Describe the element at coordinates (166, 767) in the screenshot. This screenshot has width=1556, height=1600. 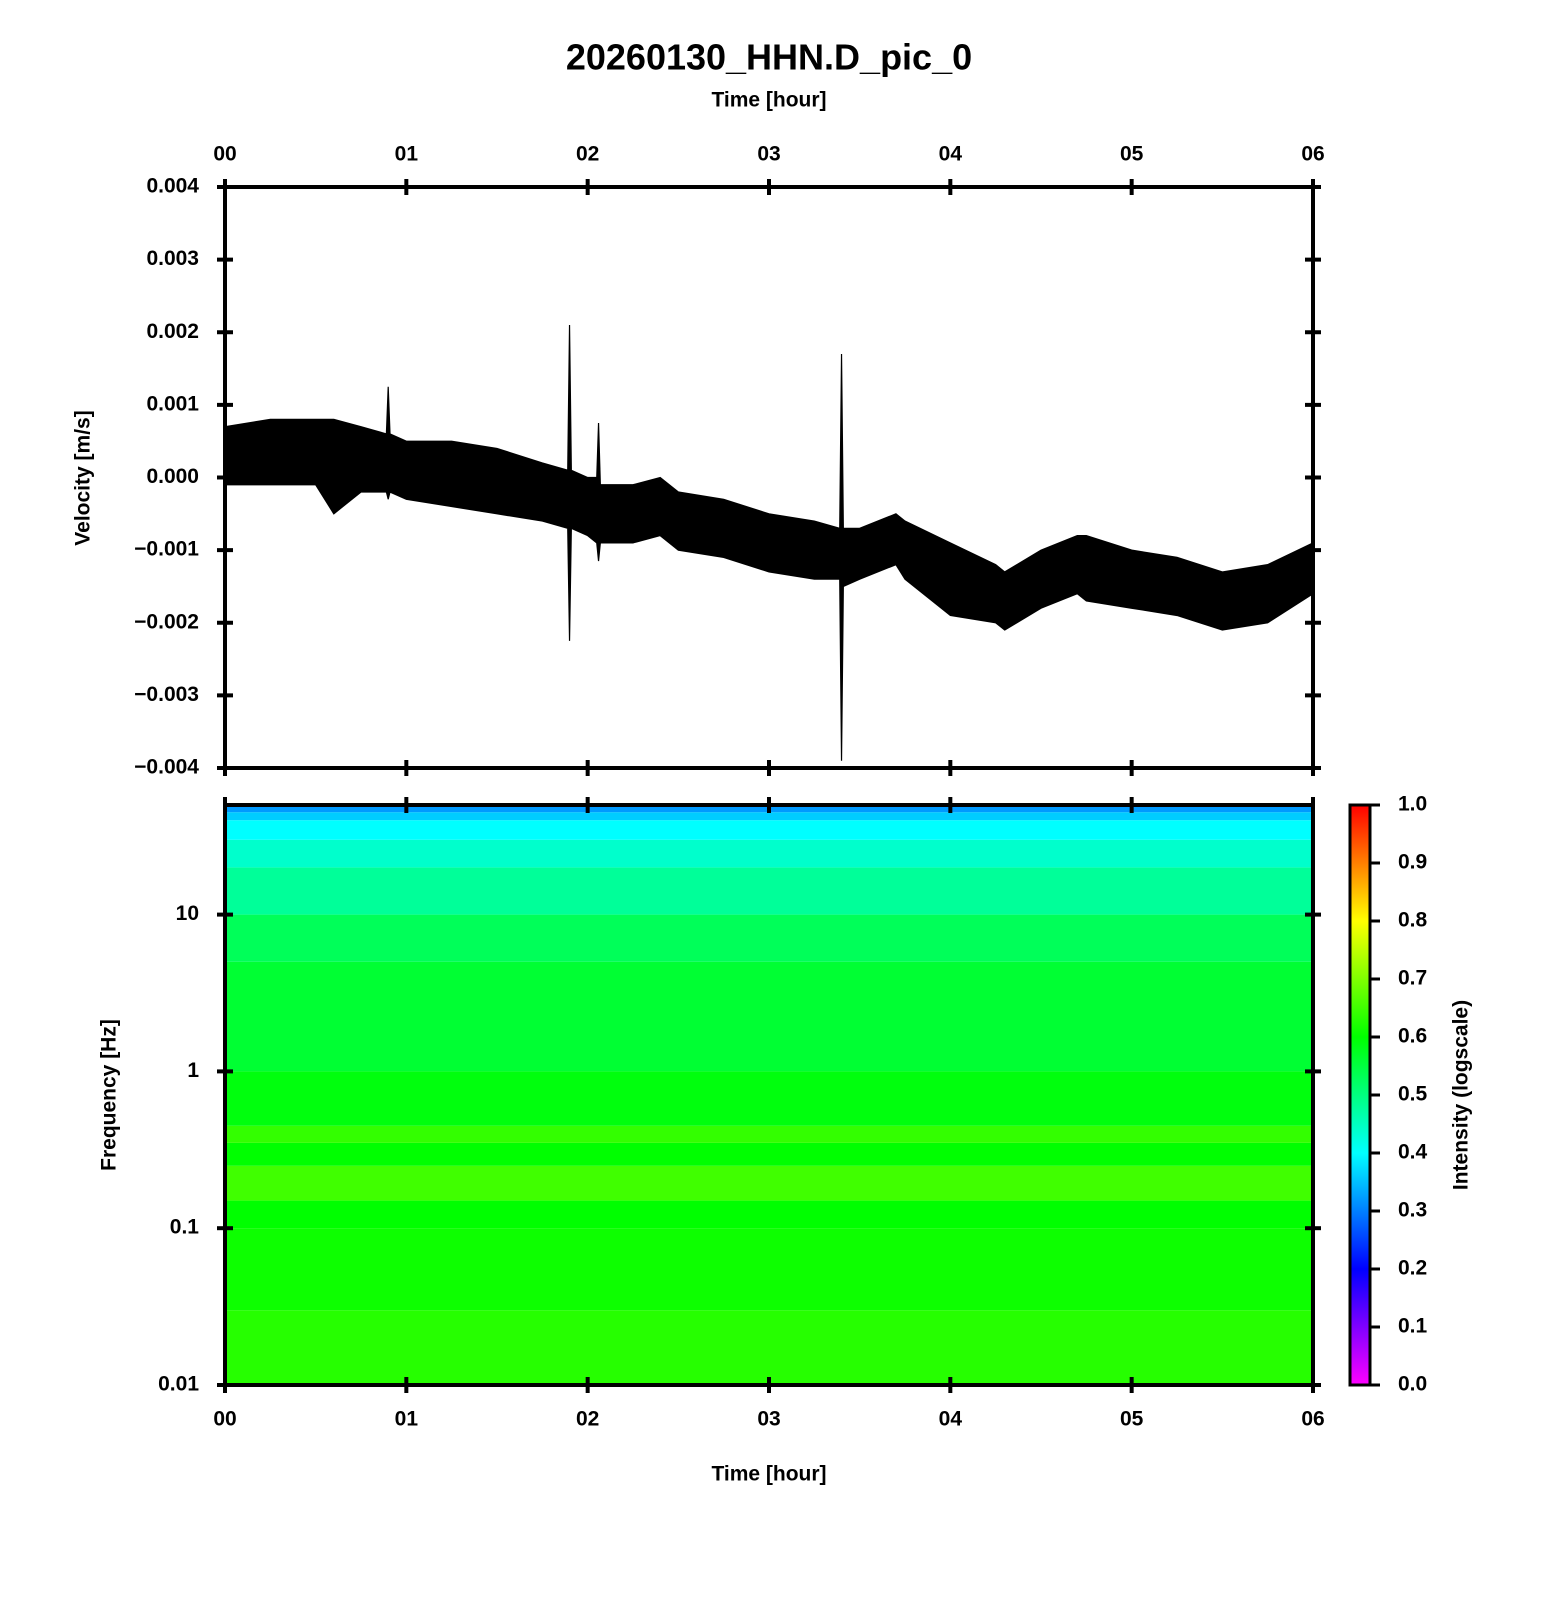
I see `y-tick-label: −0.004` at that location.